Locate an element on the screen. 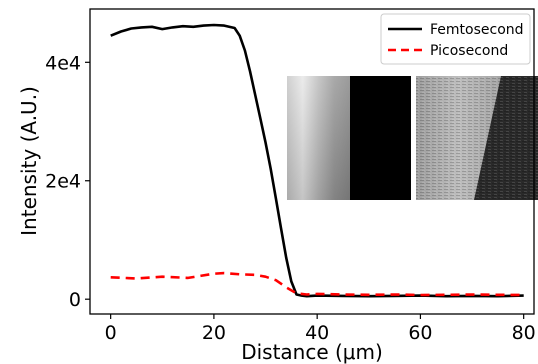 This screenshot has height=364, width=538. legend: Femtosecond Picosecond is located at coordinates (455, 39).